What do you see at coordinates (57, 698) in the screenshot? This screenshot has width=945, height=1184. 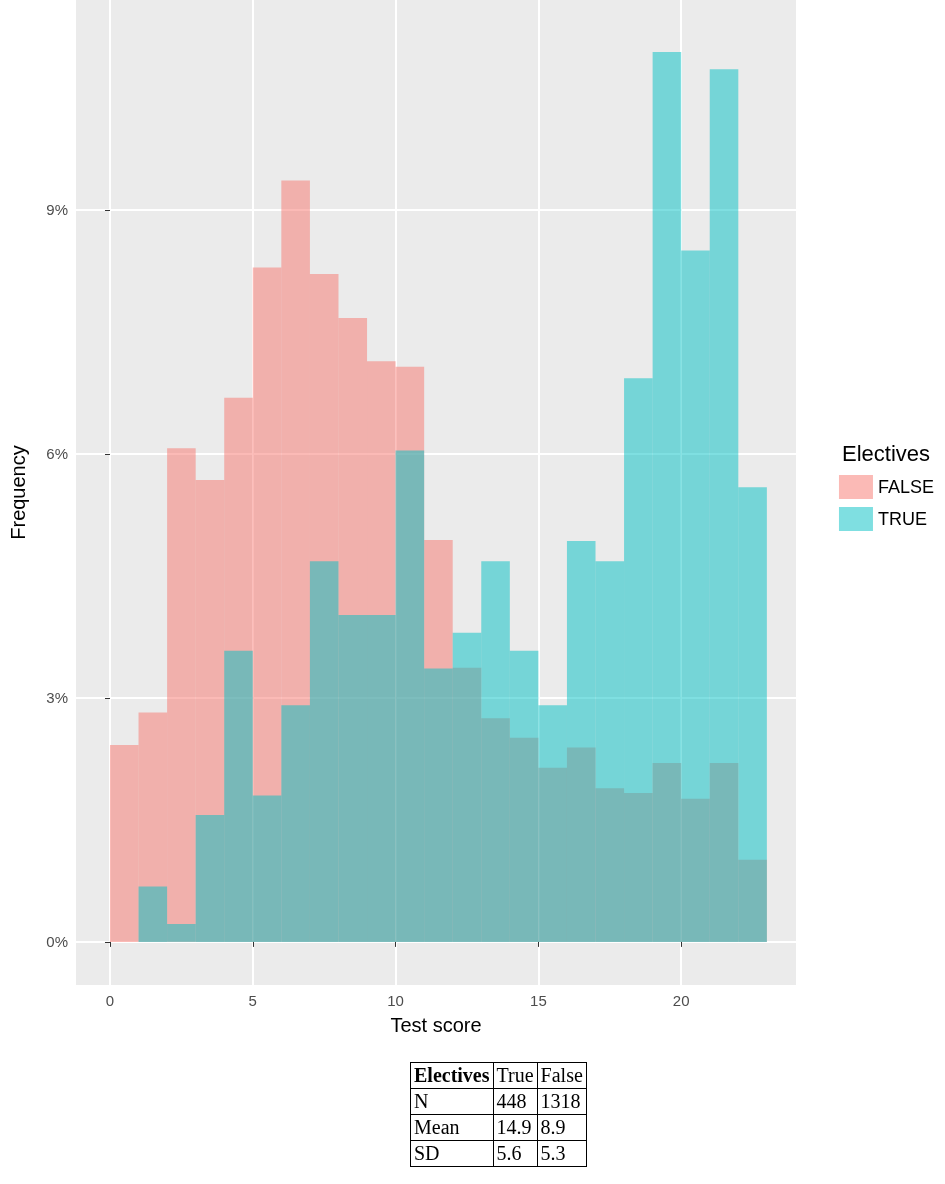 I see `y-tick-label: 3%` at bounding box center [57, 698].